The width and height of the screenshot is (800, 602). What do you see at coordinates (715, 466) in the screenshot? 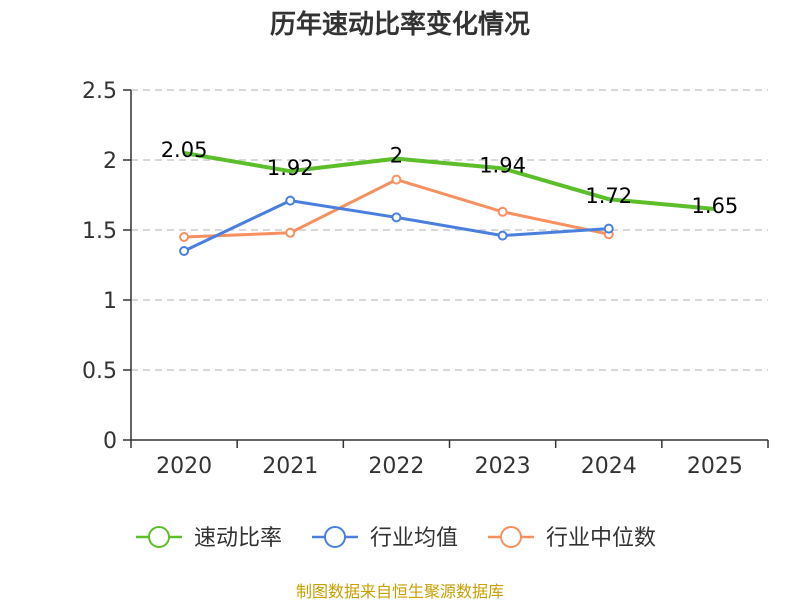
I see `x-tick-label: 2025` at bounding box center [715, 466].